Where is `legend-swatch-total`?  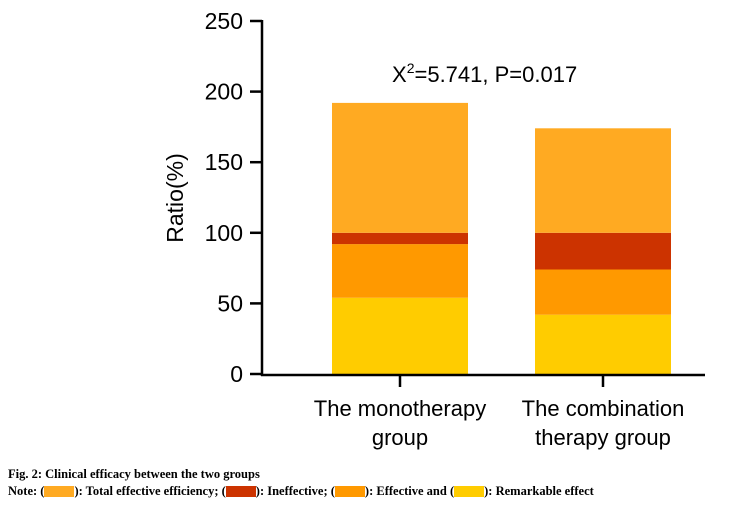 legend-swatch-total is located at coordinates (59, 491).